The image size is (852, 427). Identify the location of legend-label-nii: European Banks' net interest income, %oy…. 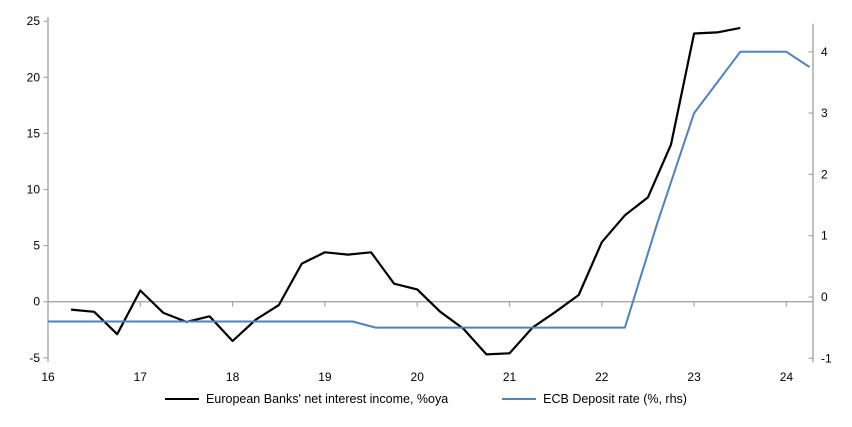
(327, 399).